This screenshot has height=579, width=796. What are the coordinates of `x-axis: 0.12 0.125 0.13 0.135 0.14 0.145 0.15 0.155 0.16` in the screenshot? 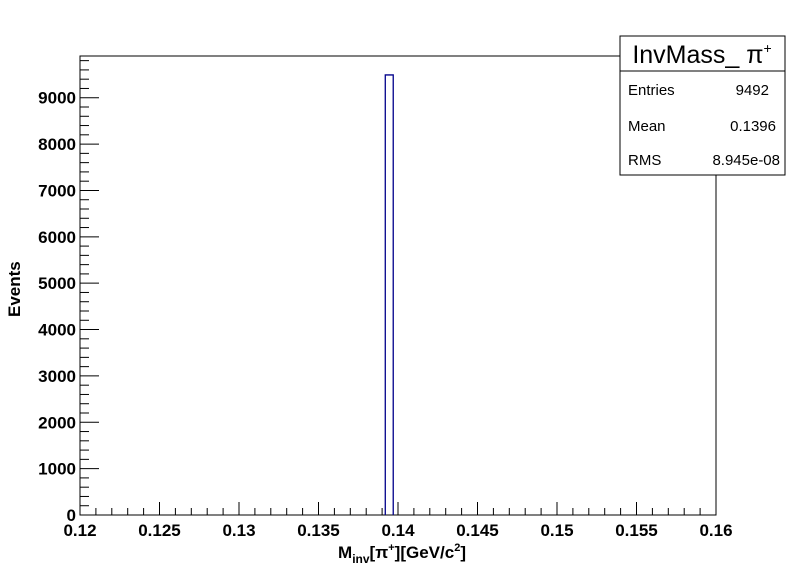 It's located at (398, 521).